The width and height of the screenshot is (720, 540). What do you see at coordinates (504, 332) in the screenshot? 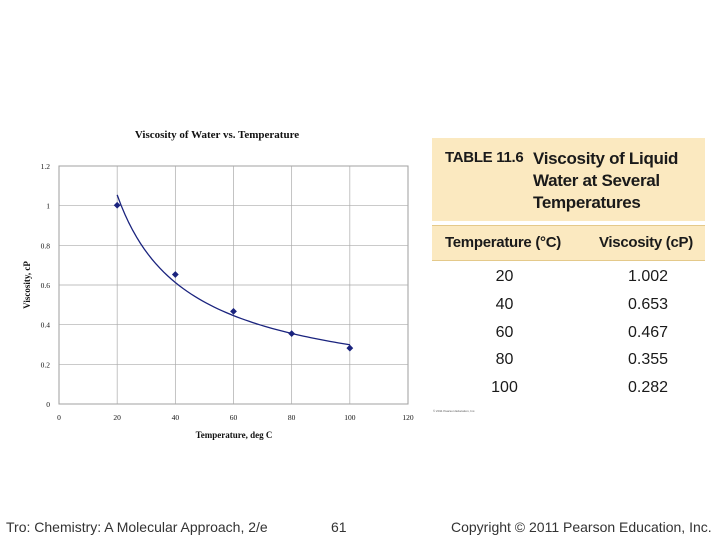
I see `cell-temperature: 60` at bounding box center [504, 332].